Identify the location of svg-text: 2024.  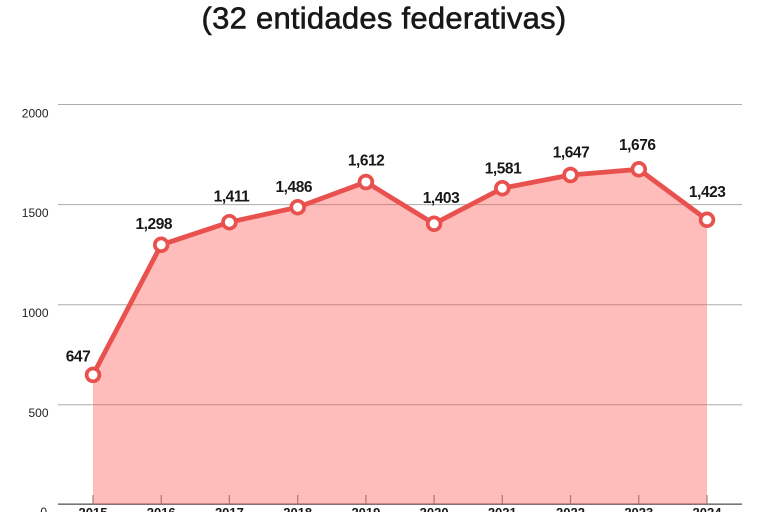
(708, 508).